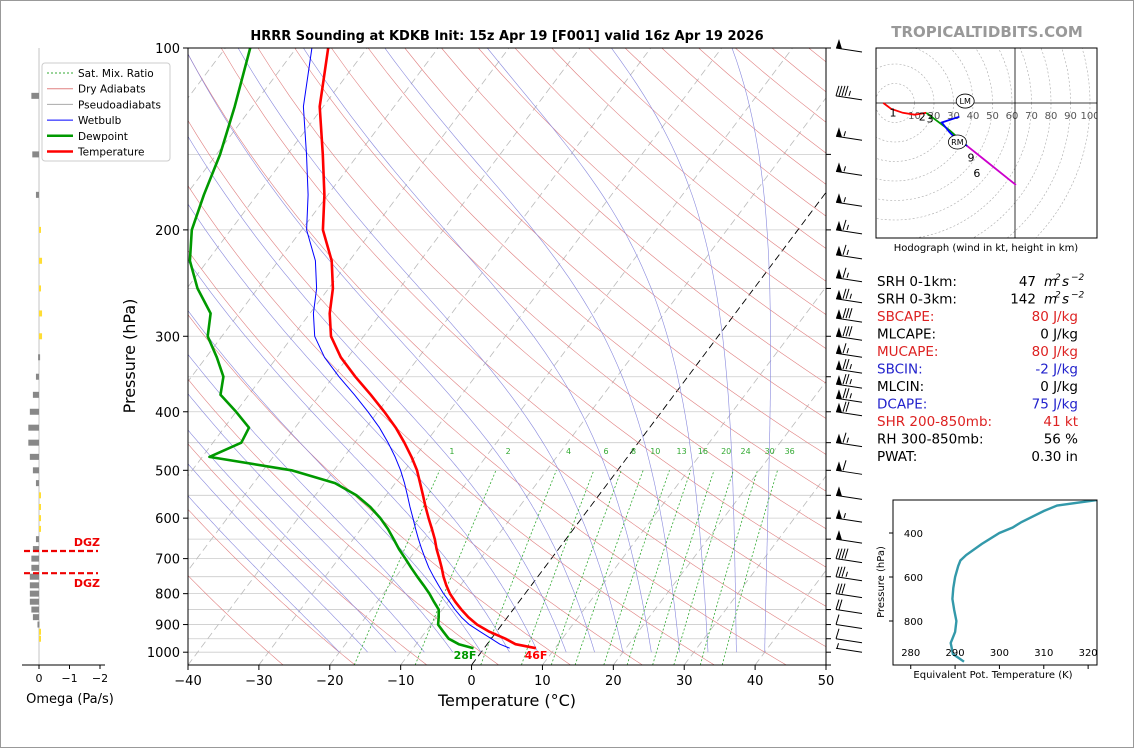  What do you see at coordinates (1038, 143) in the screenshot?
I see `hodograph-ring` at bounding box center [1038, 143].